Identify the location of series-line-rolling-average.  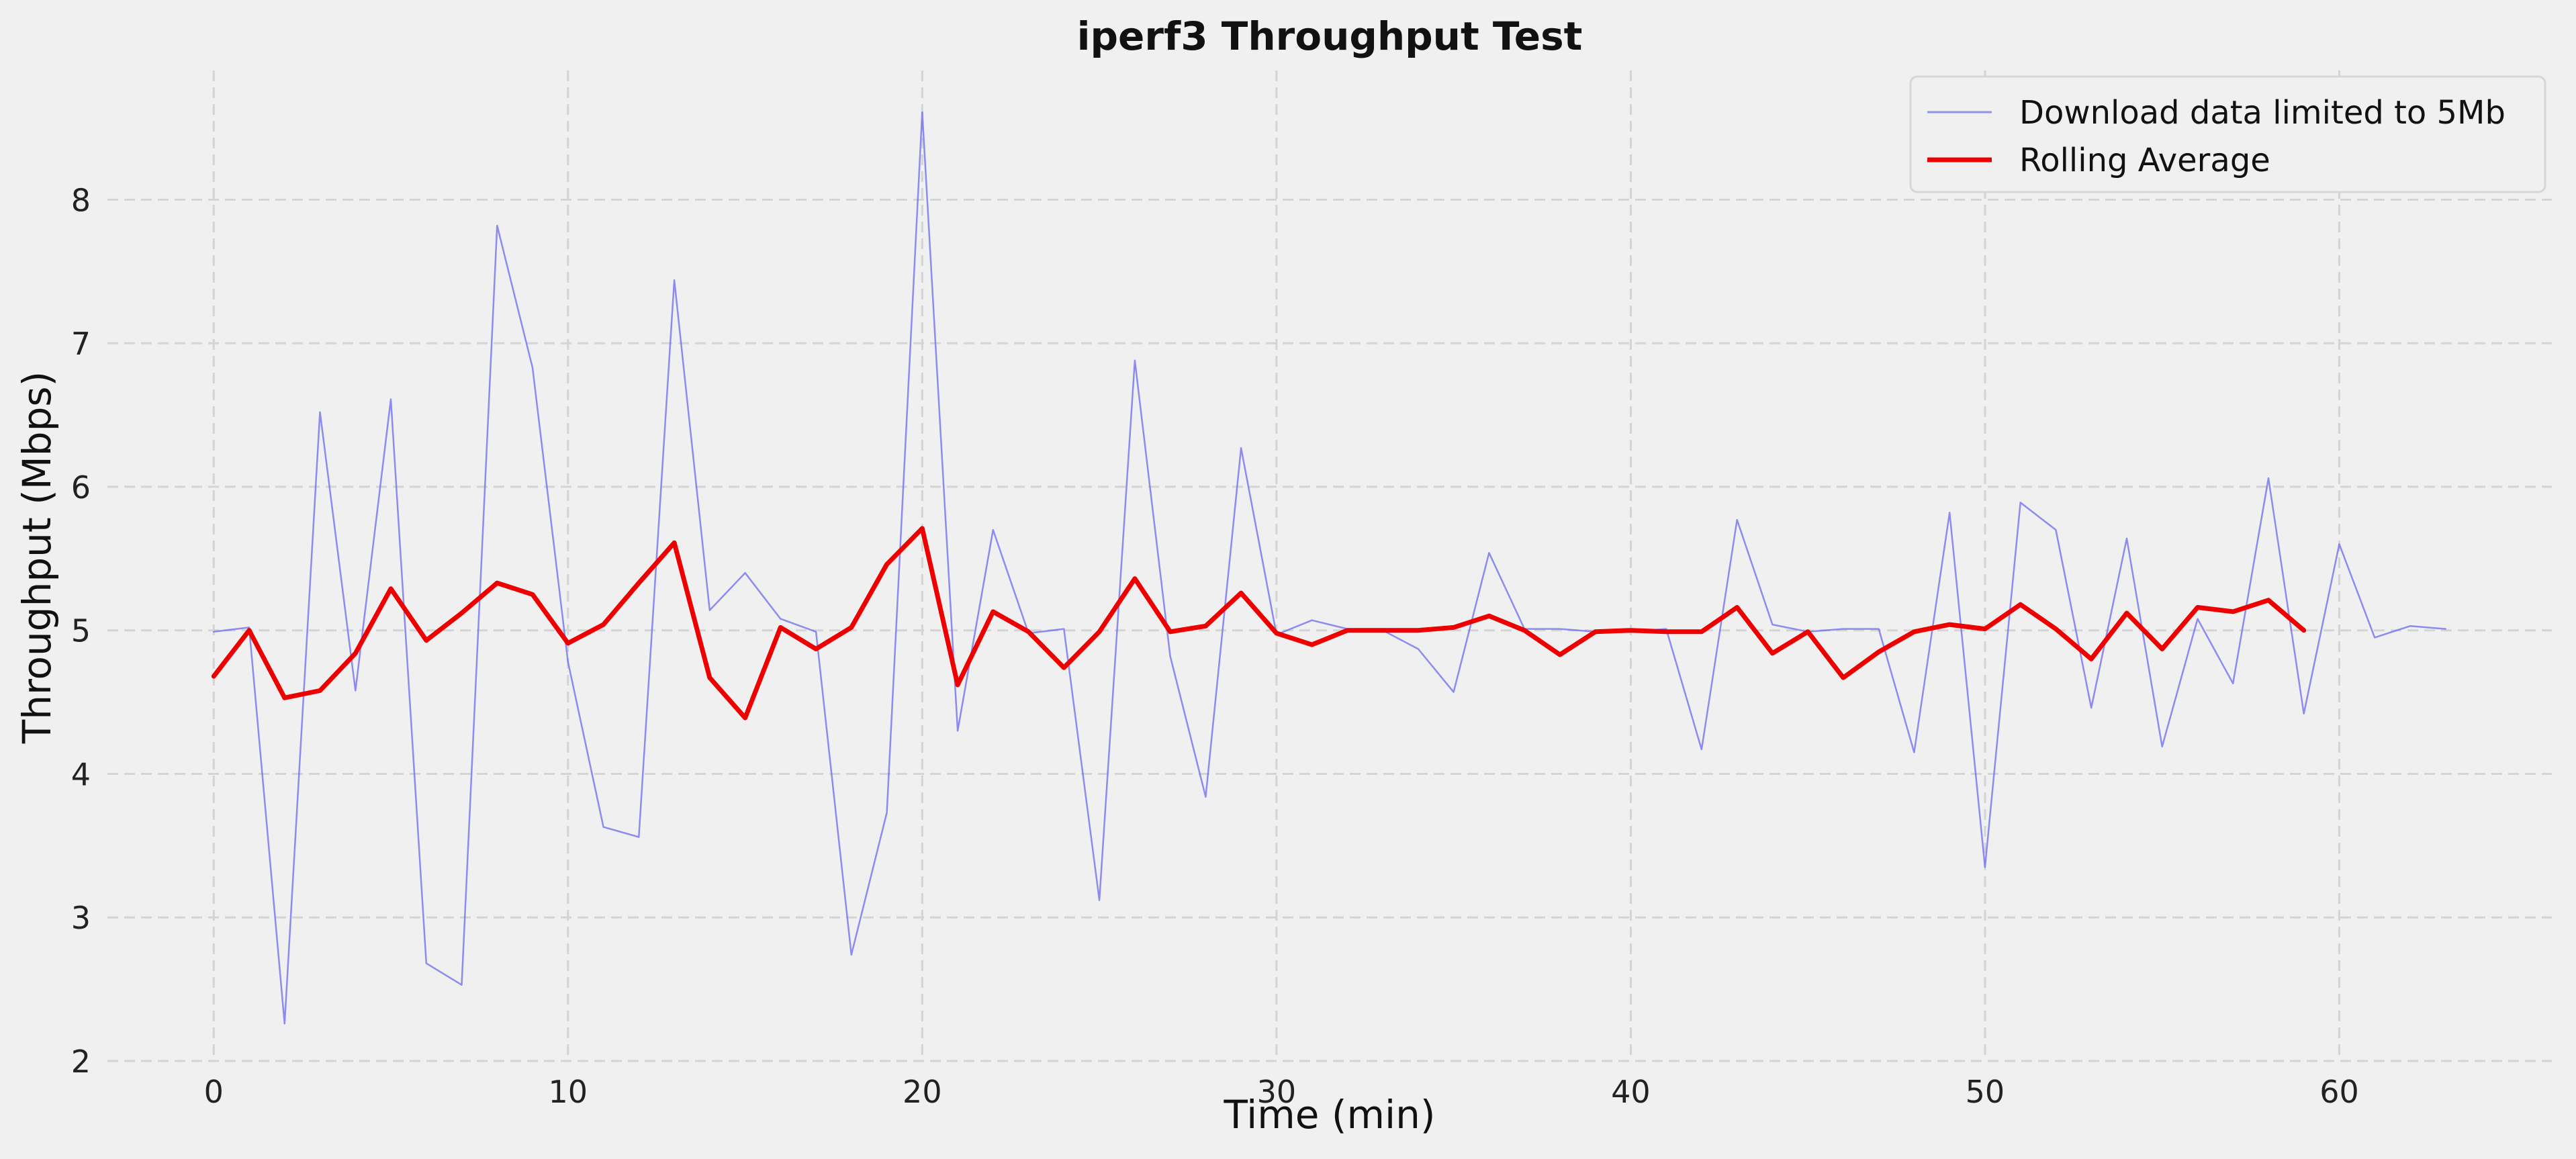
(1259, 623).